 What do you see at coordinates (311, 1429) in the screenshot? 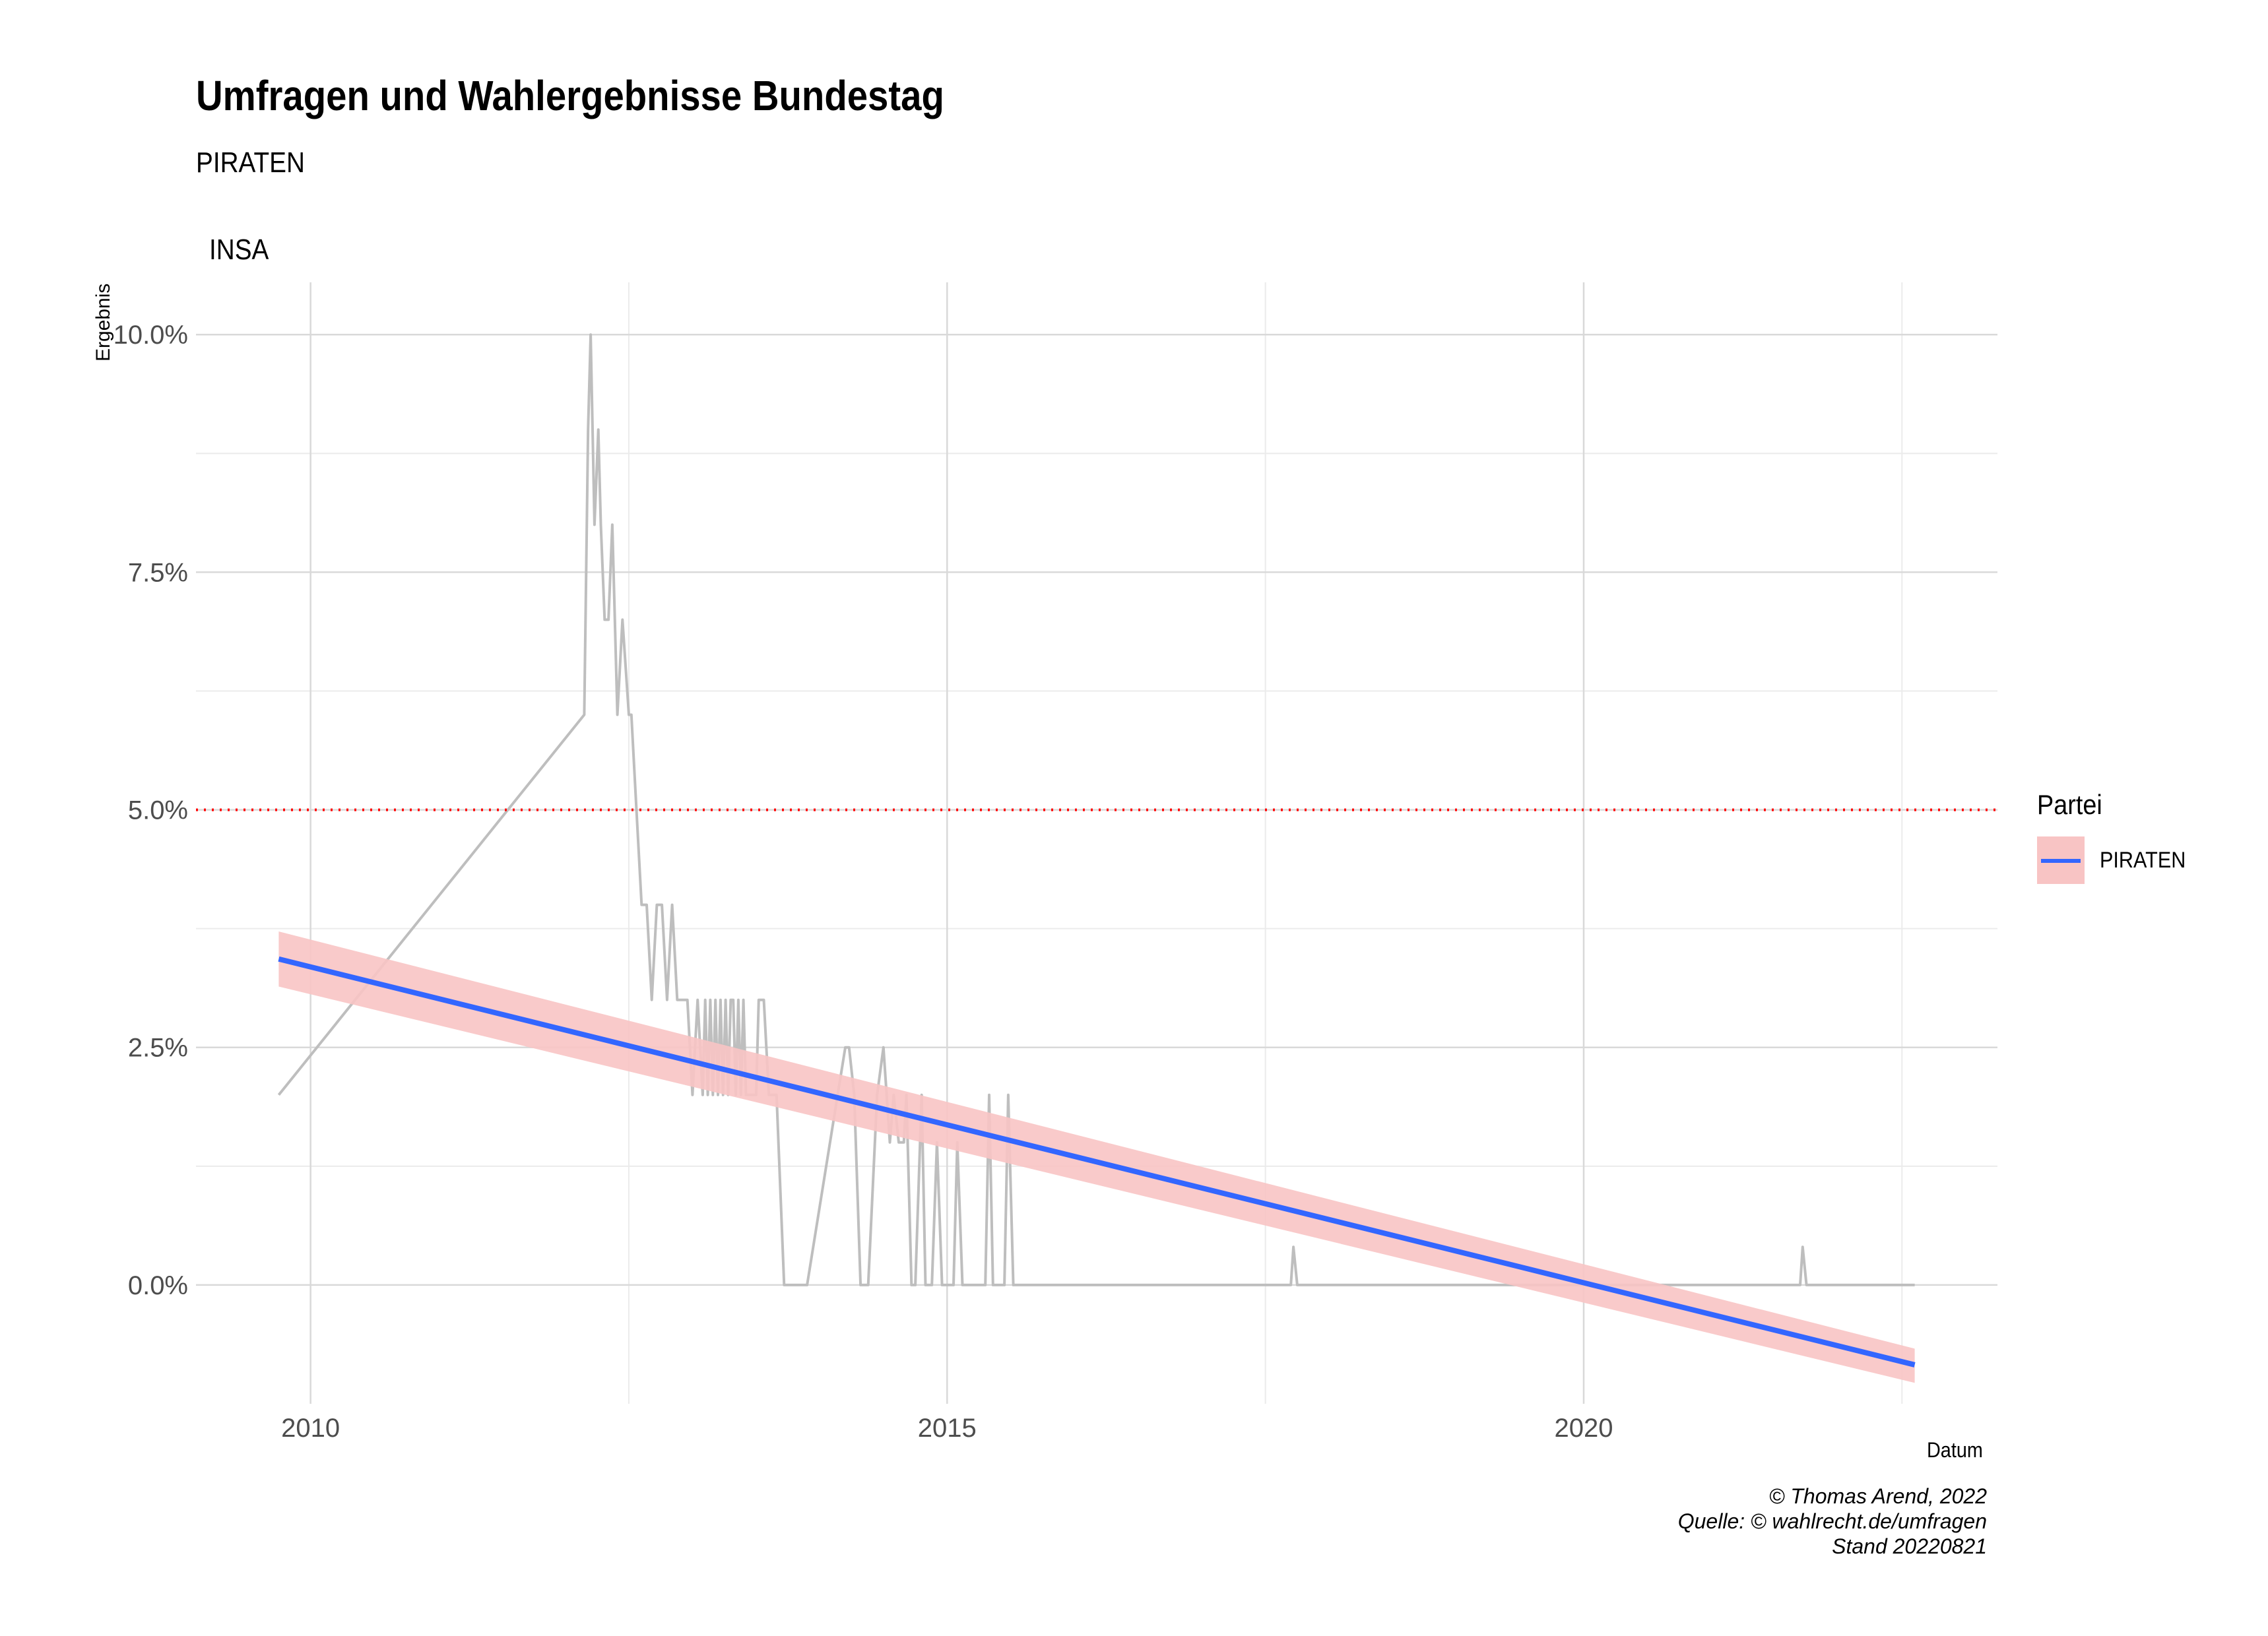
I see `x-tick-label: 2010` at bounding box center [311, 1429].